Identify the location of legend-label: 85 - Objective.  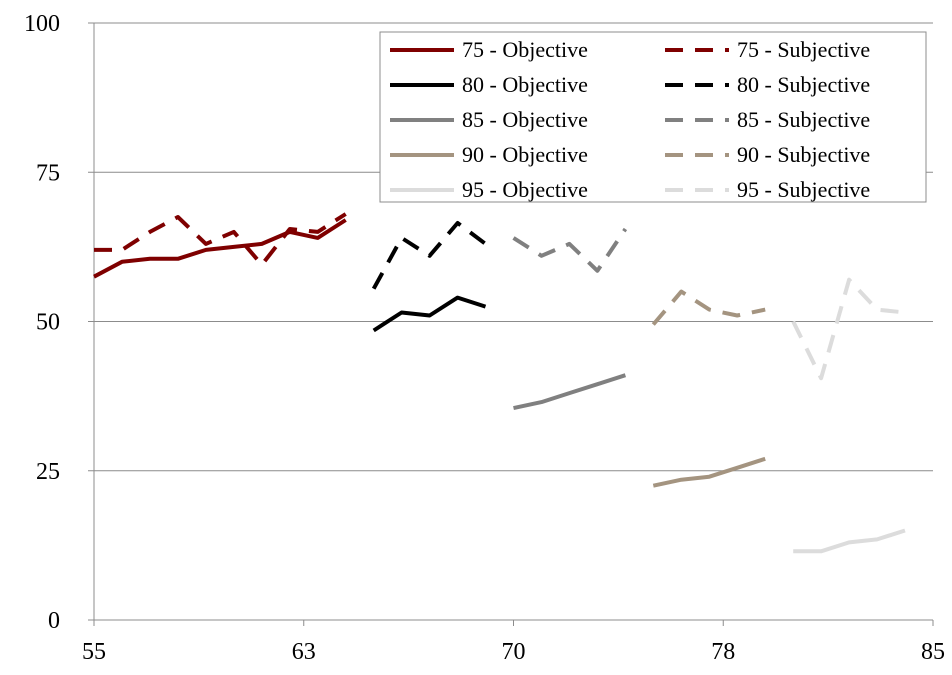
(525, 119).